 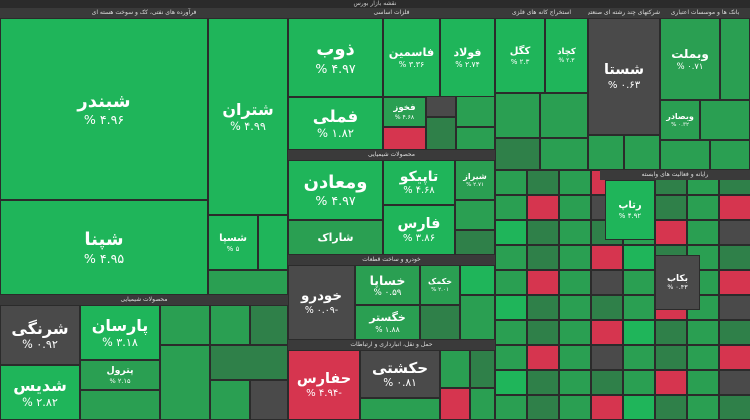 I want to click on tile-change: ۰.۳۲ %, so click(x=680, y=124).